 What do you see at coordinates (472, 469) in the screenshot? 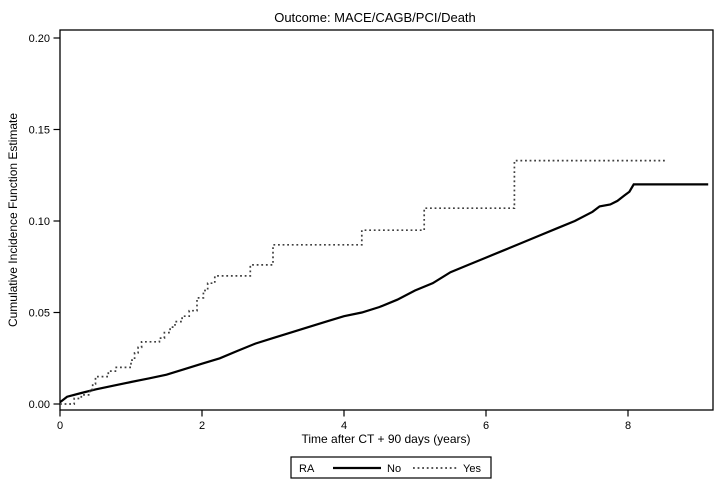
I see `legend-entry-yes-label: Yes` at bounding box center [472, 469].